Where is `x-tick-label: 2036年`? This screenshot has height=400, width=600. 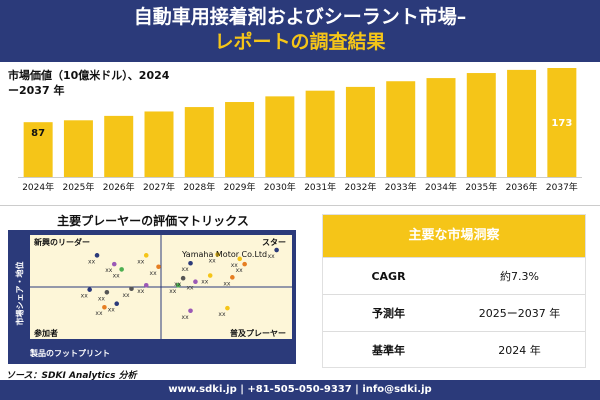
x-tick-label: 2036年 is located at coordinates (522, 187).